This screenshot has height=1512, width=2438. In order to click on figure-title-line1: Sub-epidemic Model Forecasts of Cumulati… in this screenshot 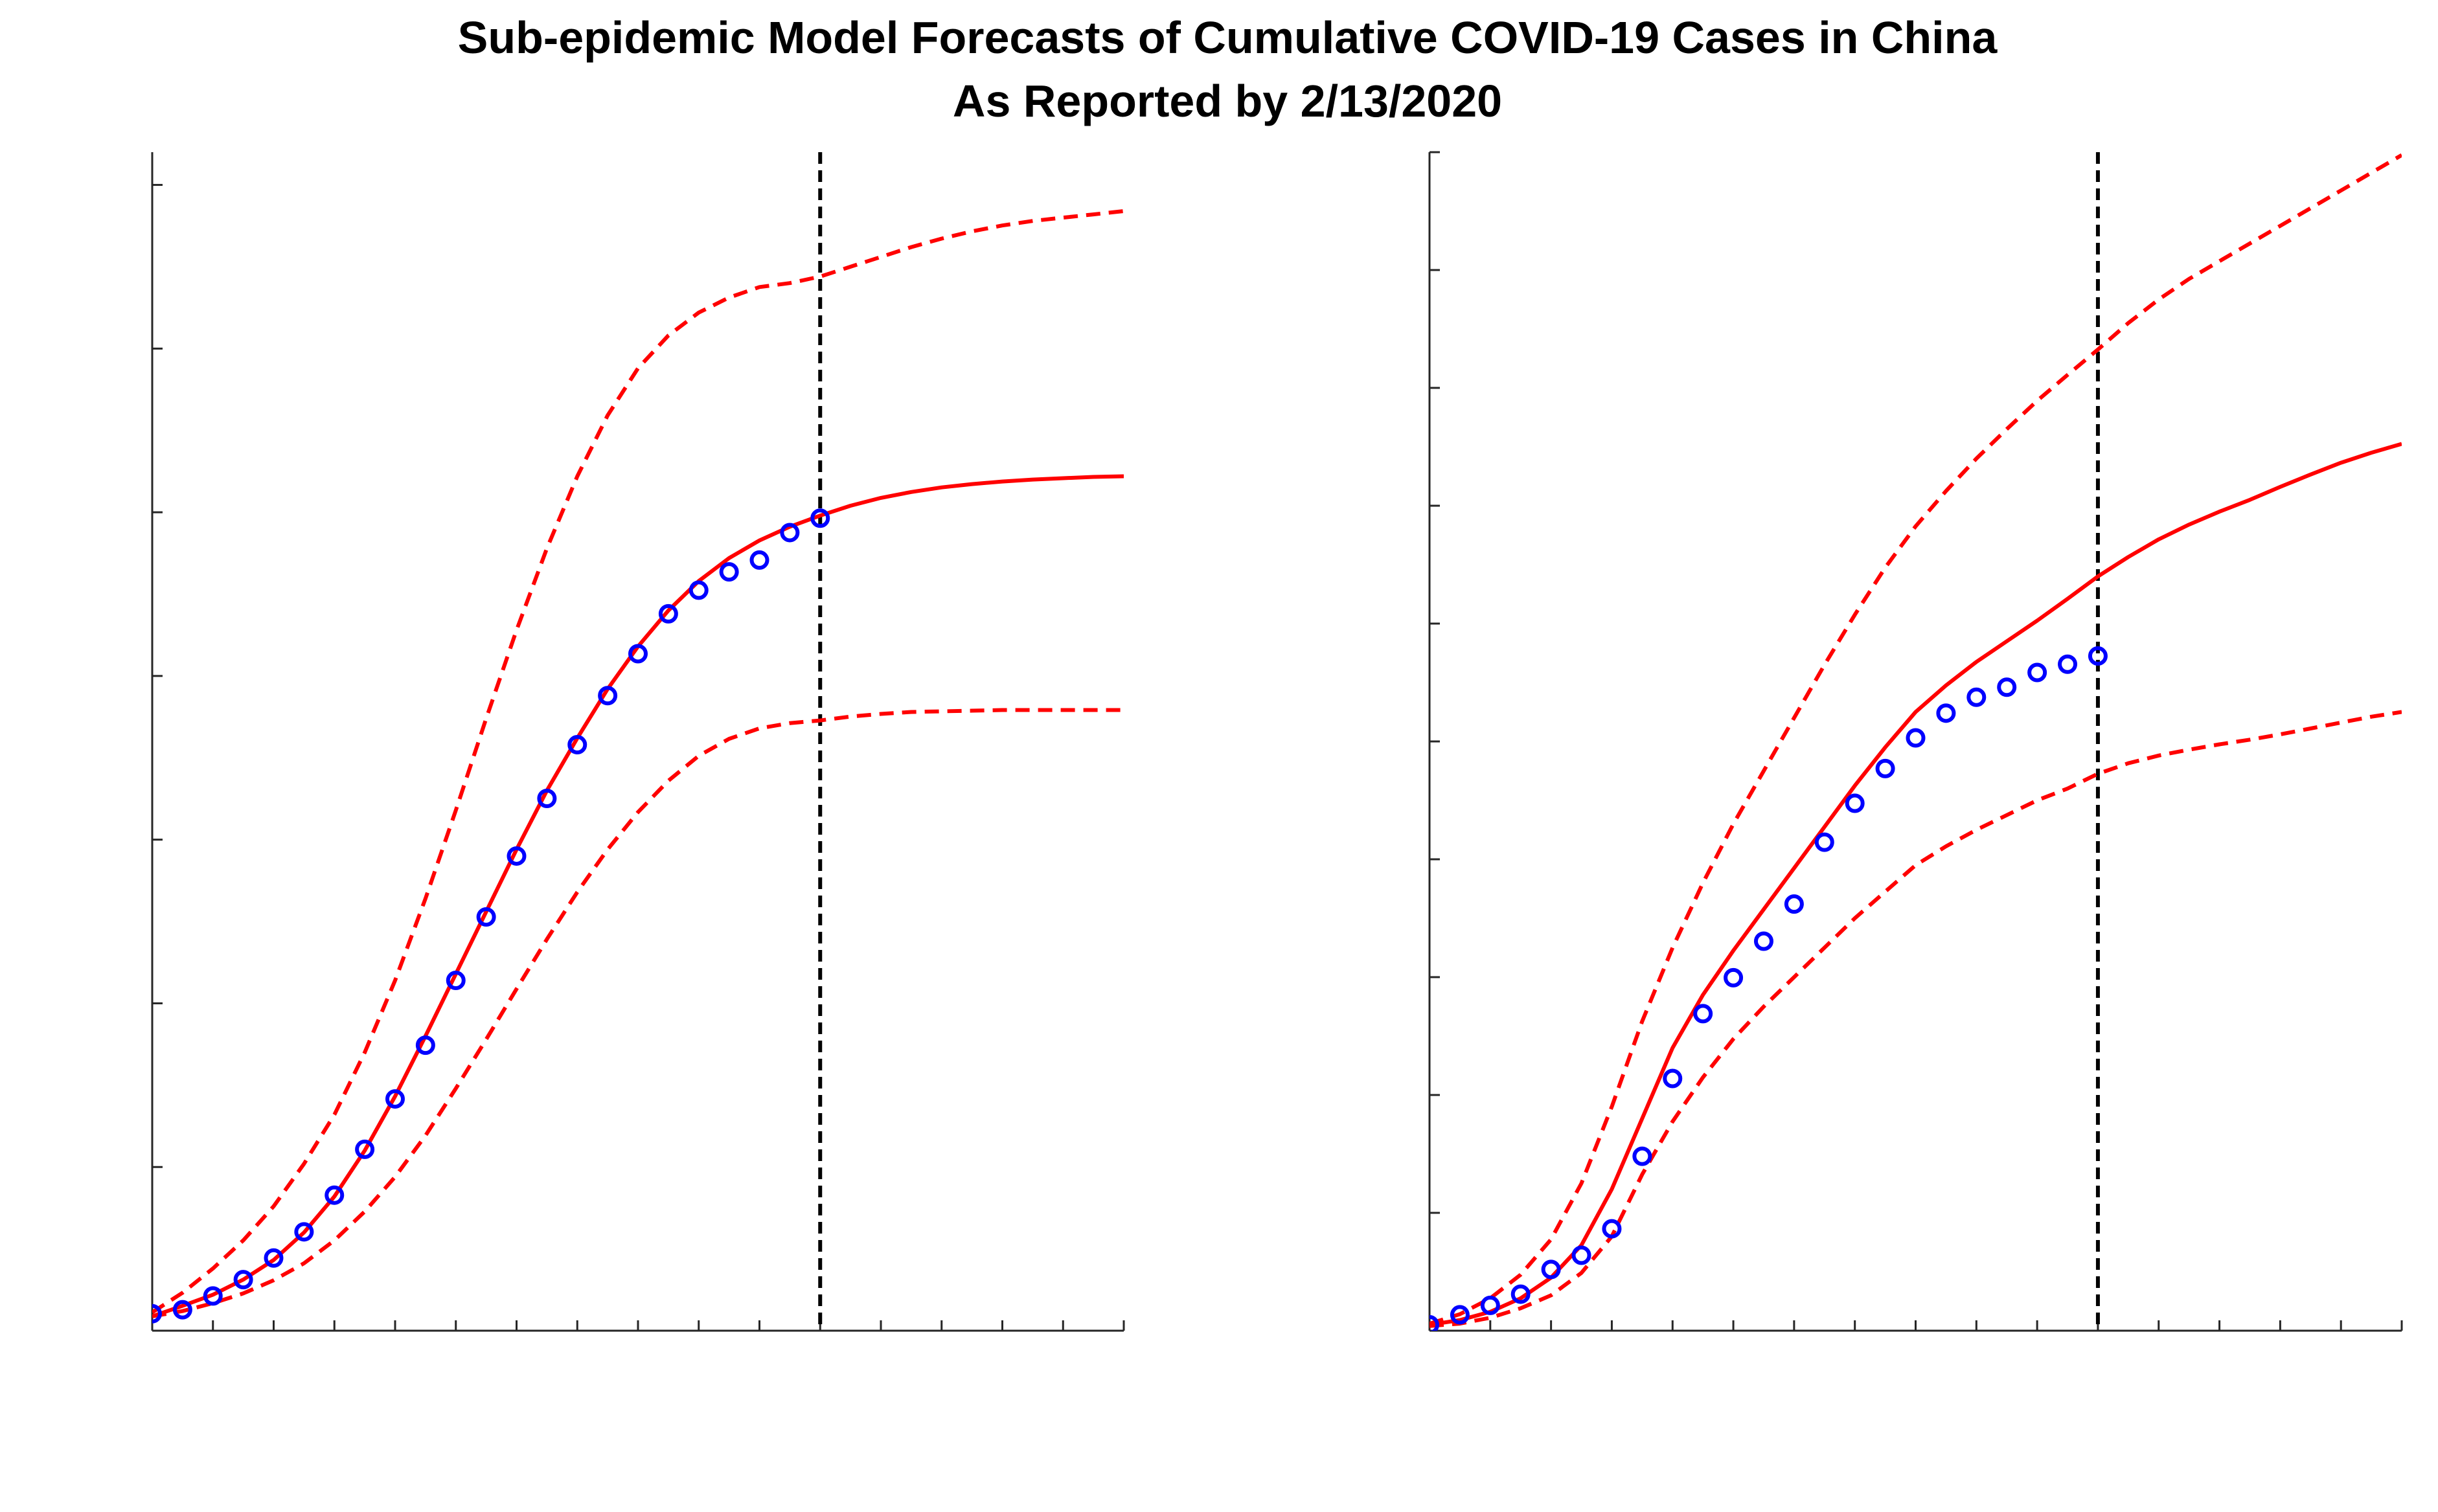, I will do `click(1228, 37)`.